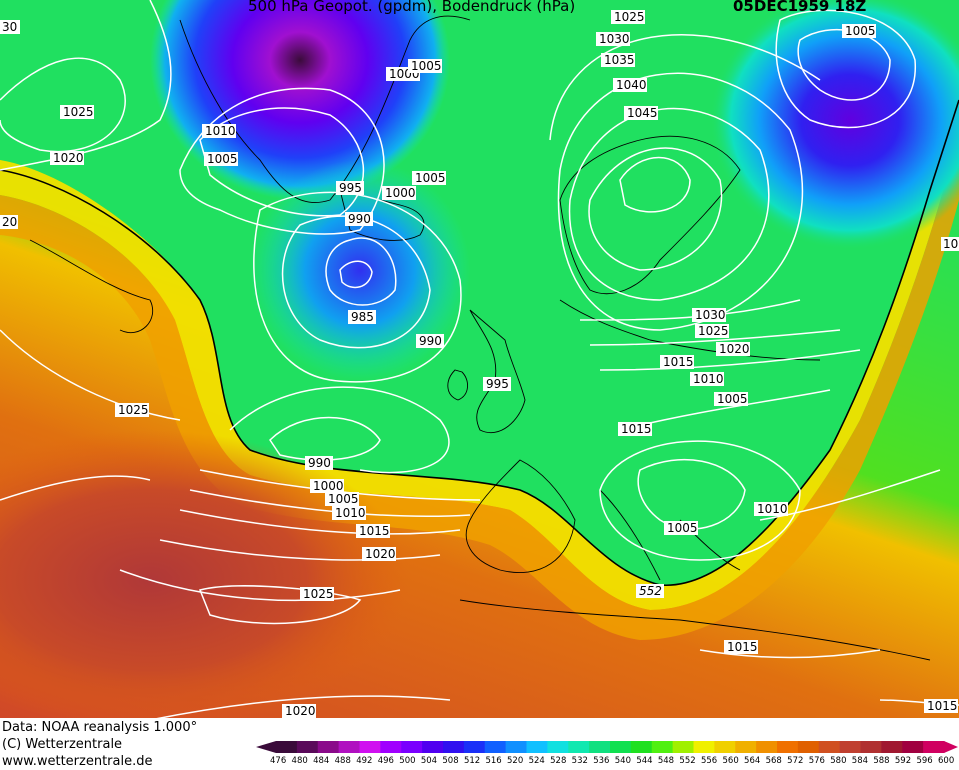 The width and height of the screenshot is (959, 770). I want to click on svg-text: 1045, so click(642, 113).